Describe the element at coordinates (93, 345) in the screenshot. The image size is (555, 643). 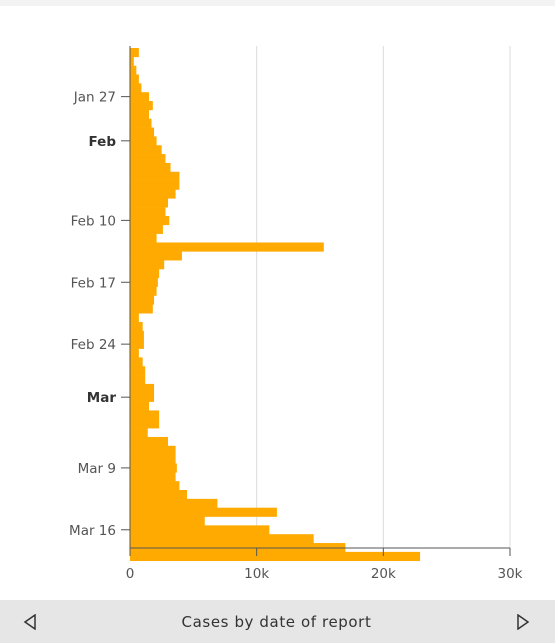
I see `y-tick-label: Feb 24` at that location.